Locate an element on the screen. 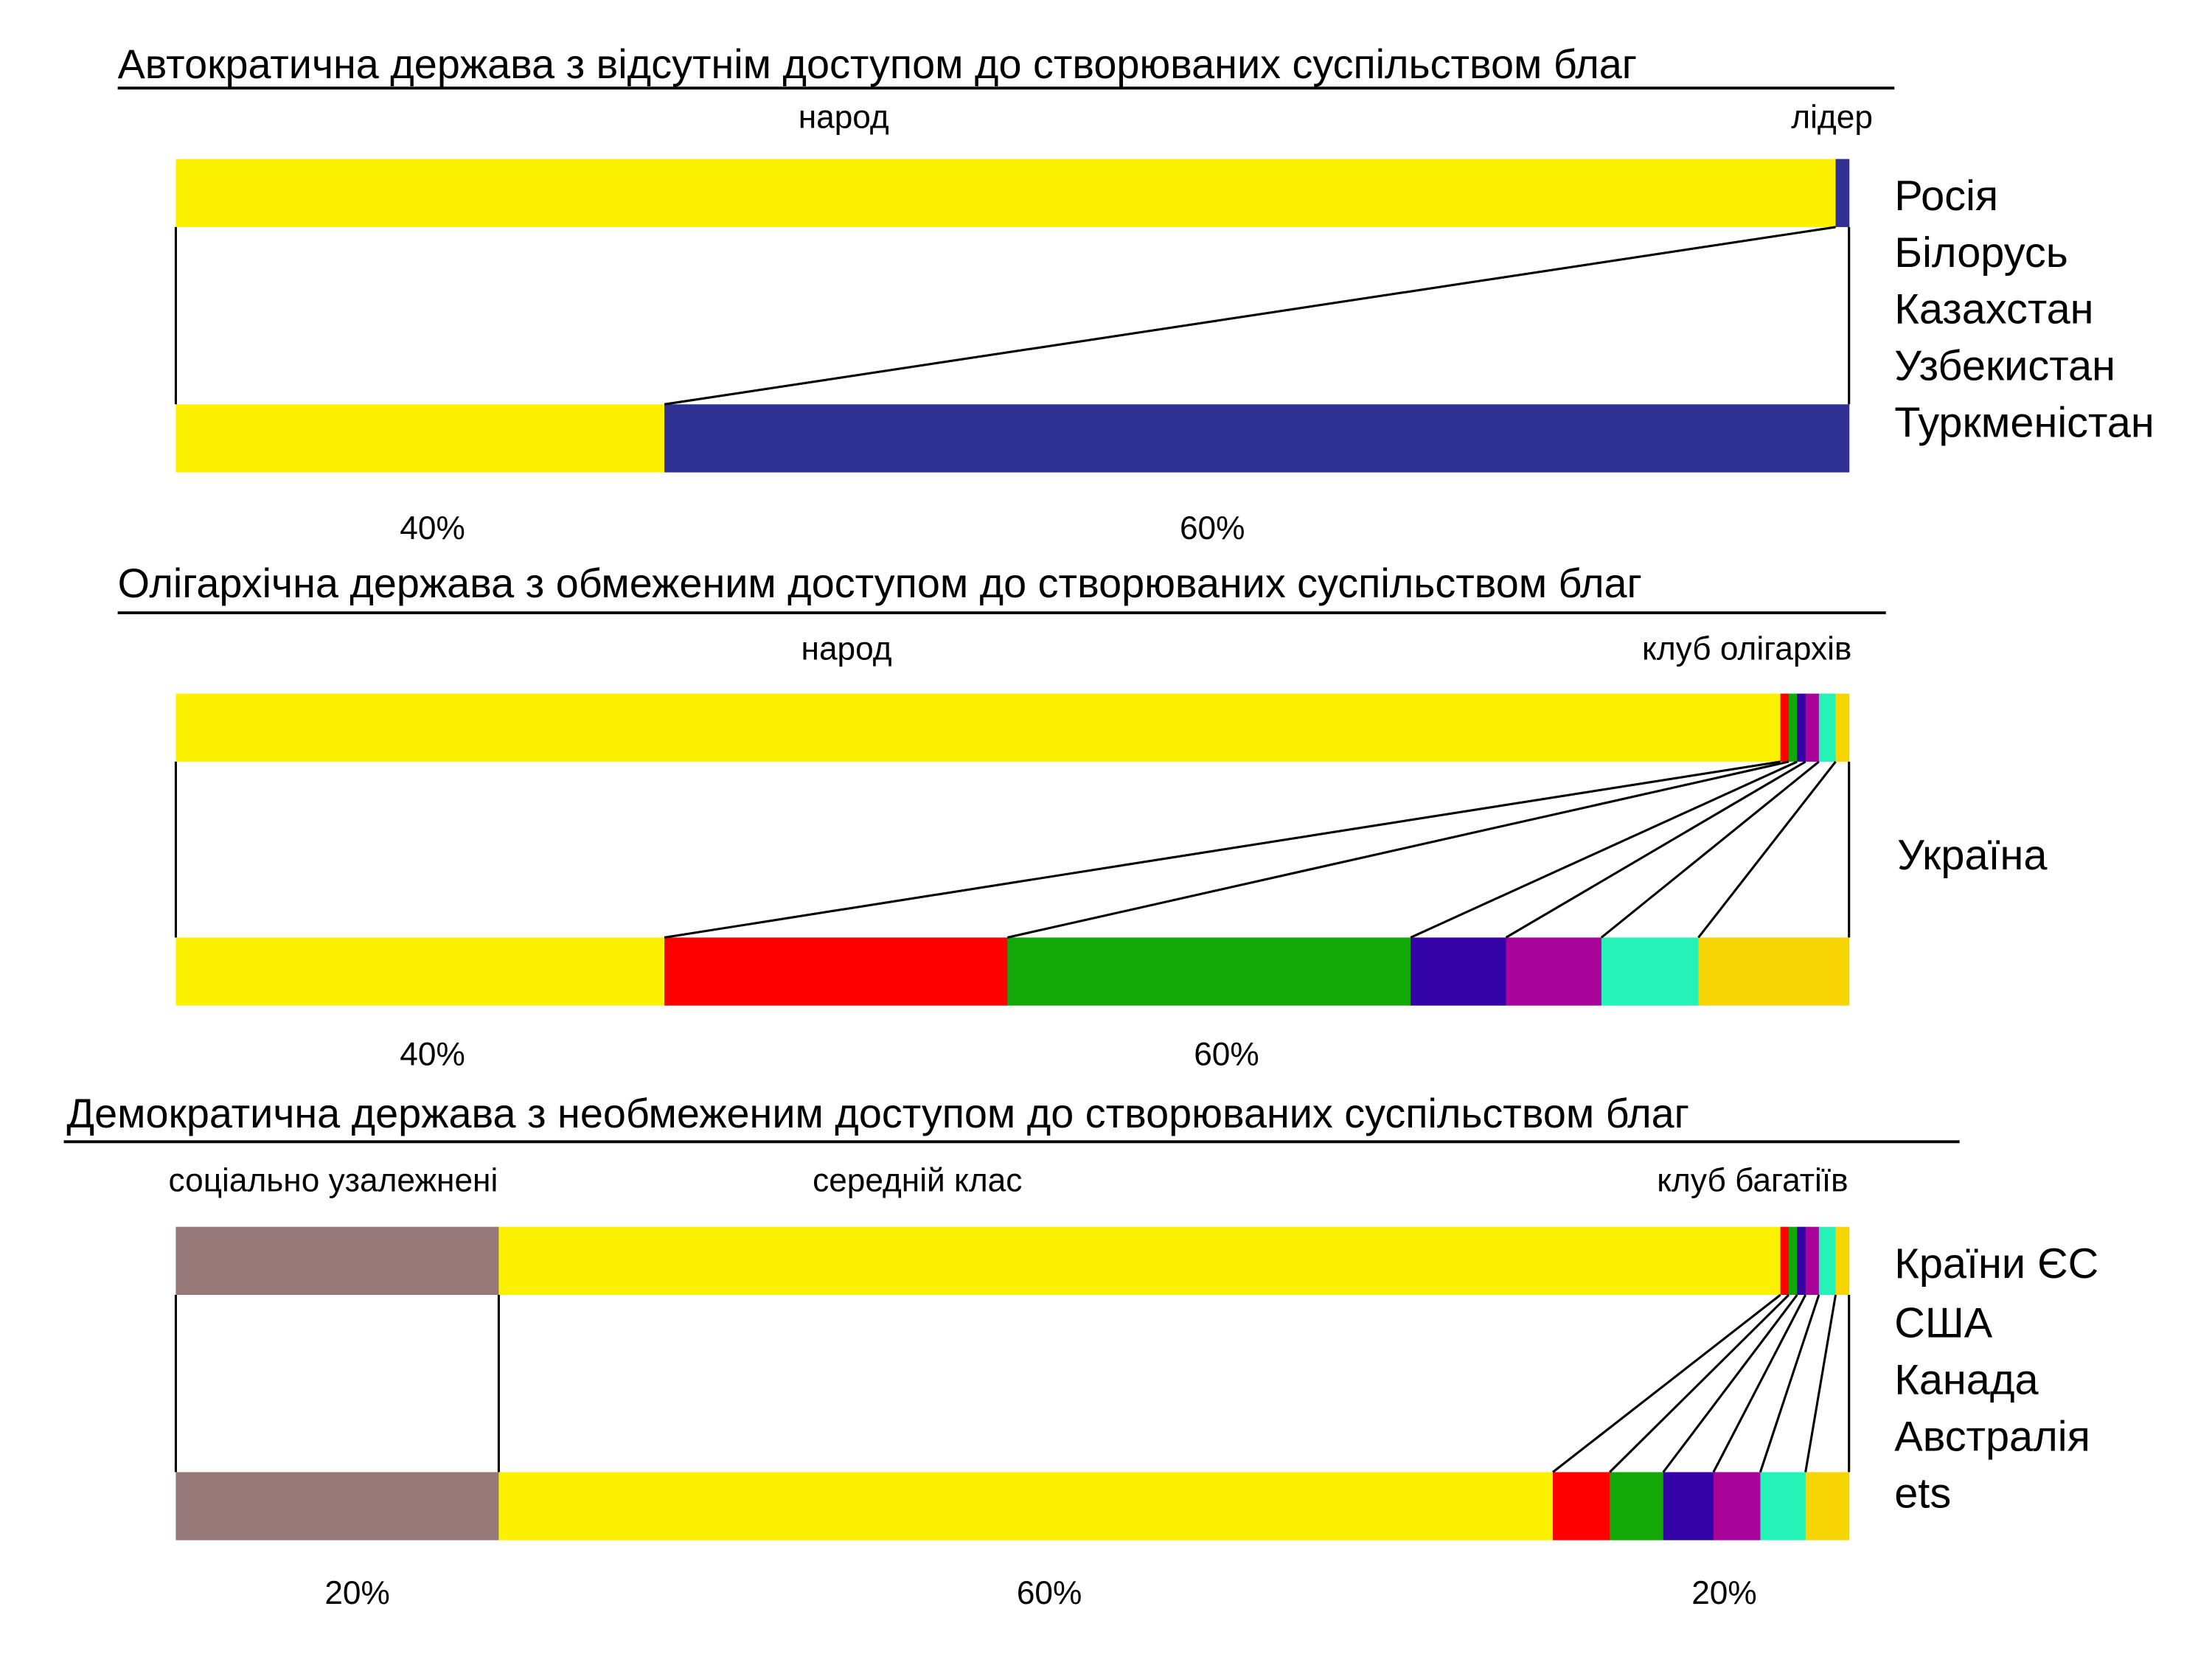  country-label: Білорусь is located at coordinates (1981, 253).